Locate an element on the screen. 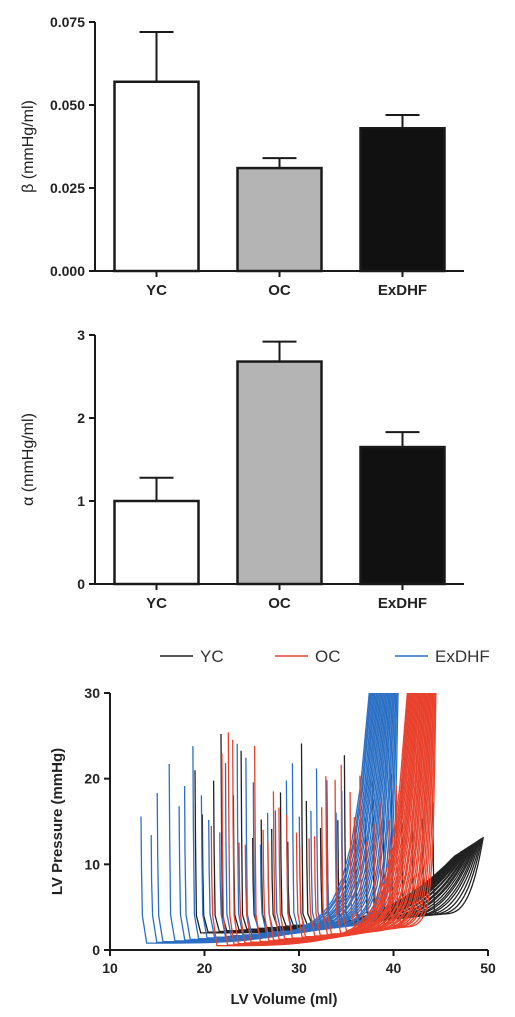 The height and width of the screenshot is (1017, 515). legend: YC OC ExDHF is located at coordinates (325, 656).